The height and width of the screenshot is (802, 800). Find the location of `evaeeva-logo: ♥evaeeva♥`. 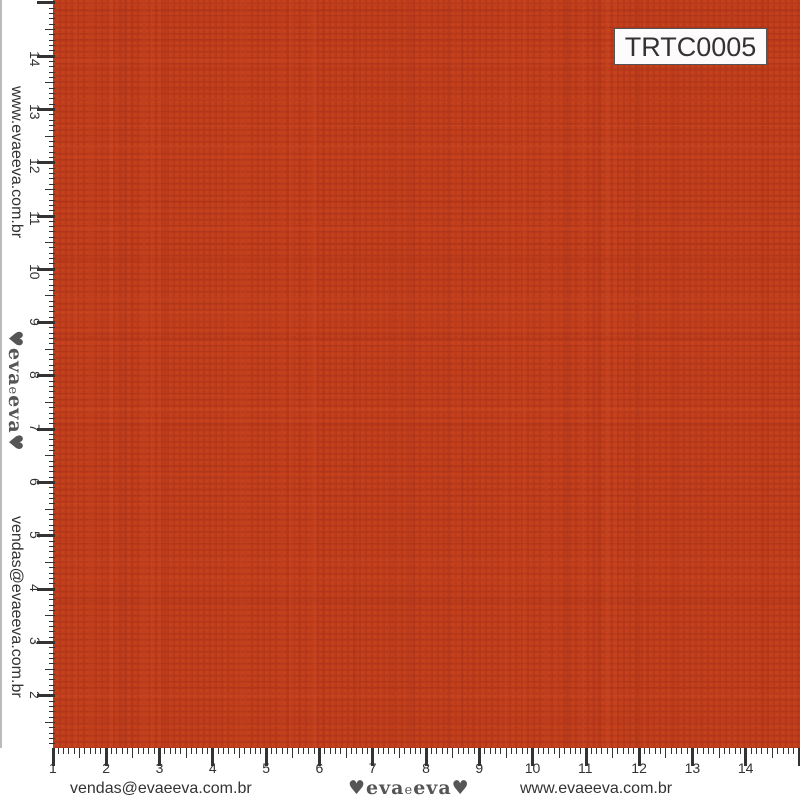

evaeeva-logo: ♥evaeeva♥ is located at coordinates (409, 788).